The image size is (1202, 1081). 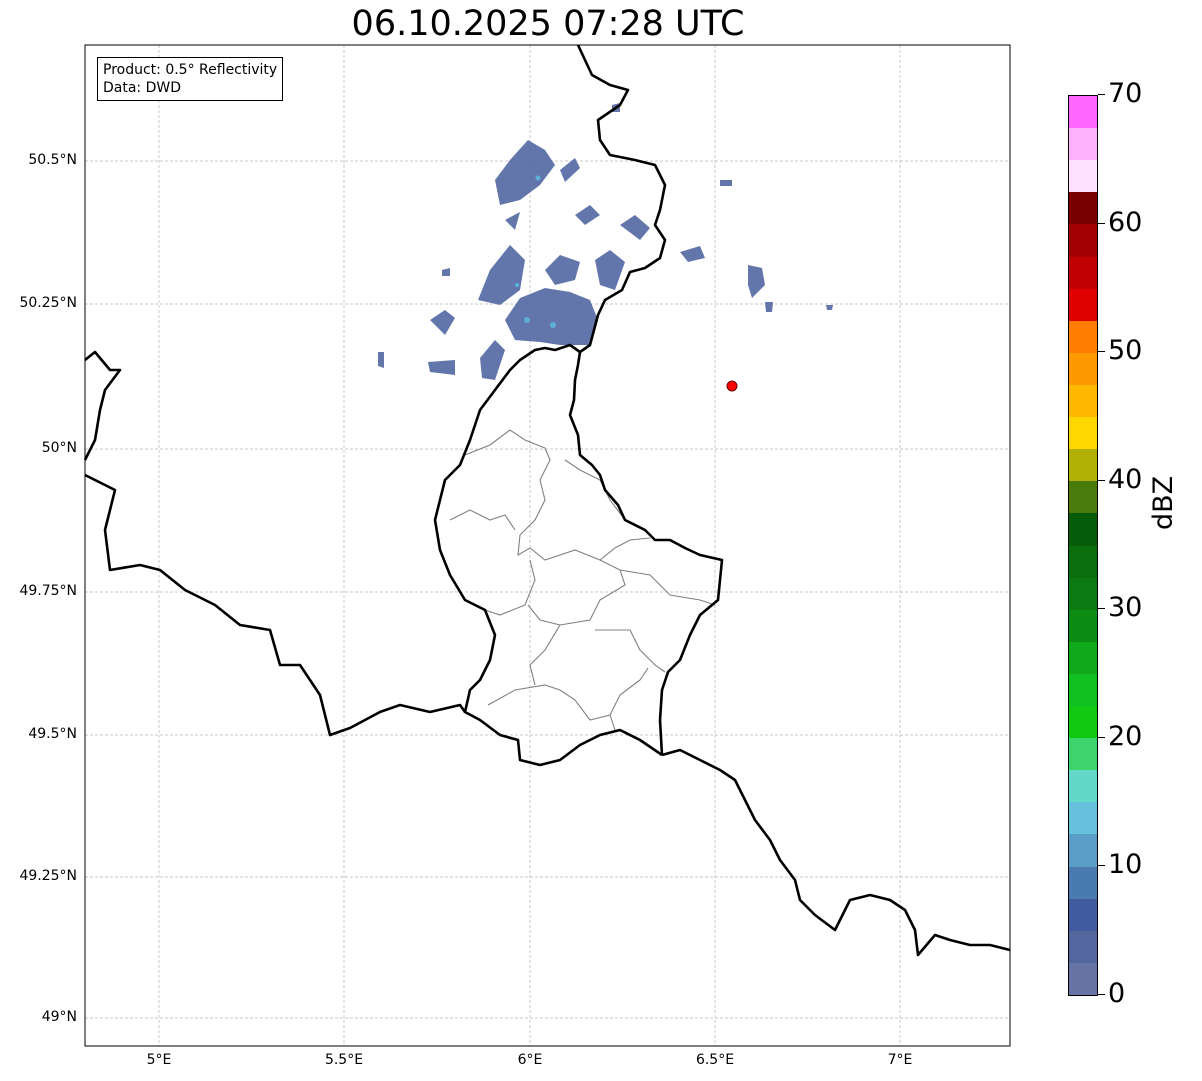 What do you see at coordinates (344, 1060) in the screenshot?
I see `lon-label: 5.5°E` at bounding box center [344, 1060].